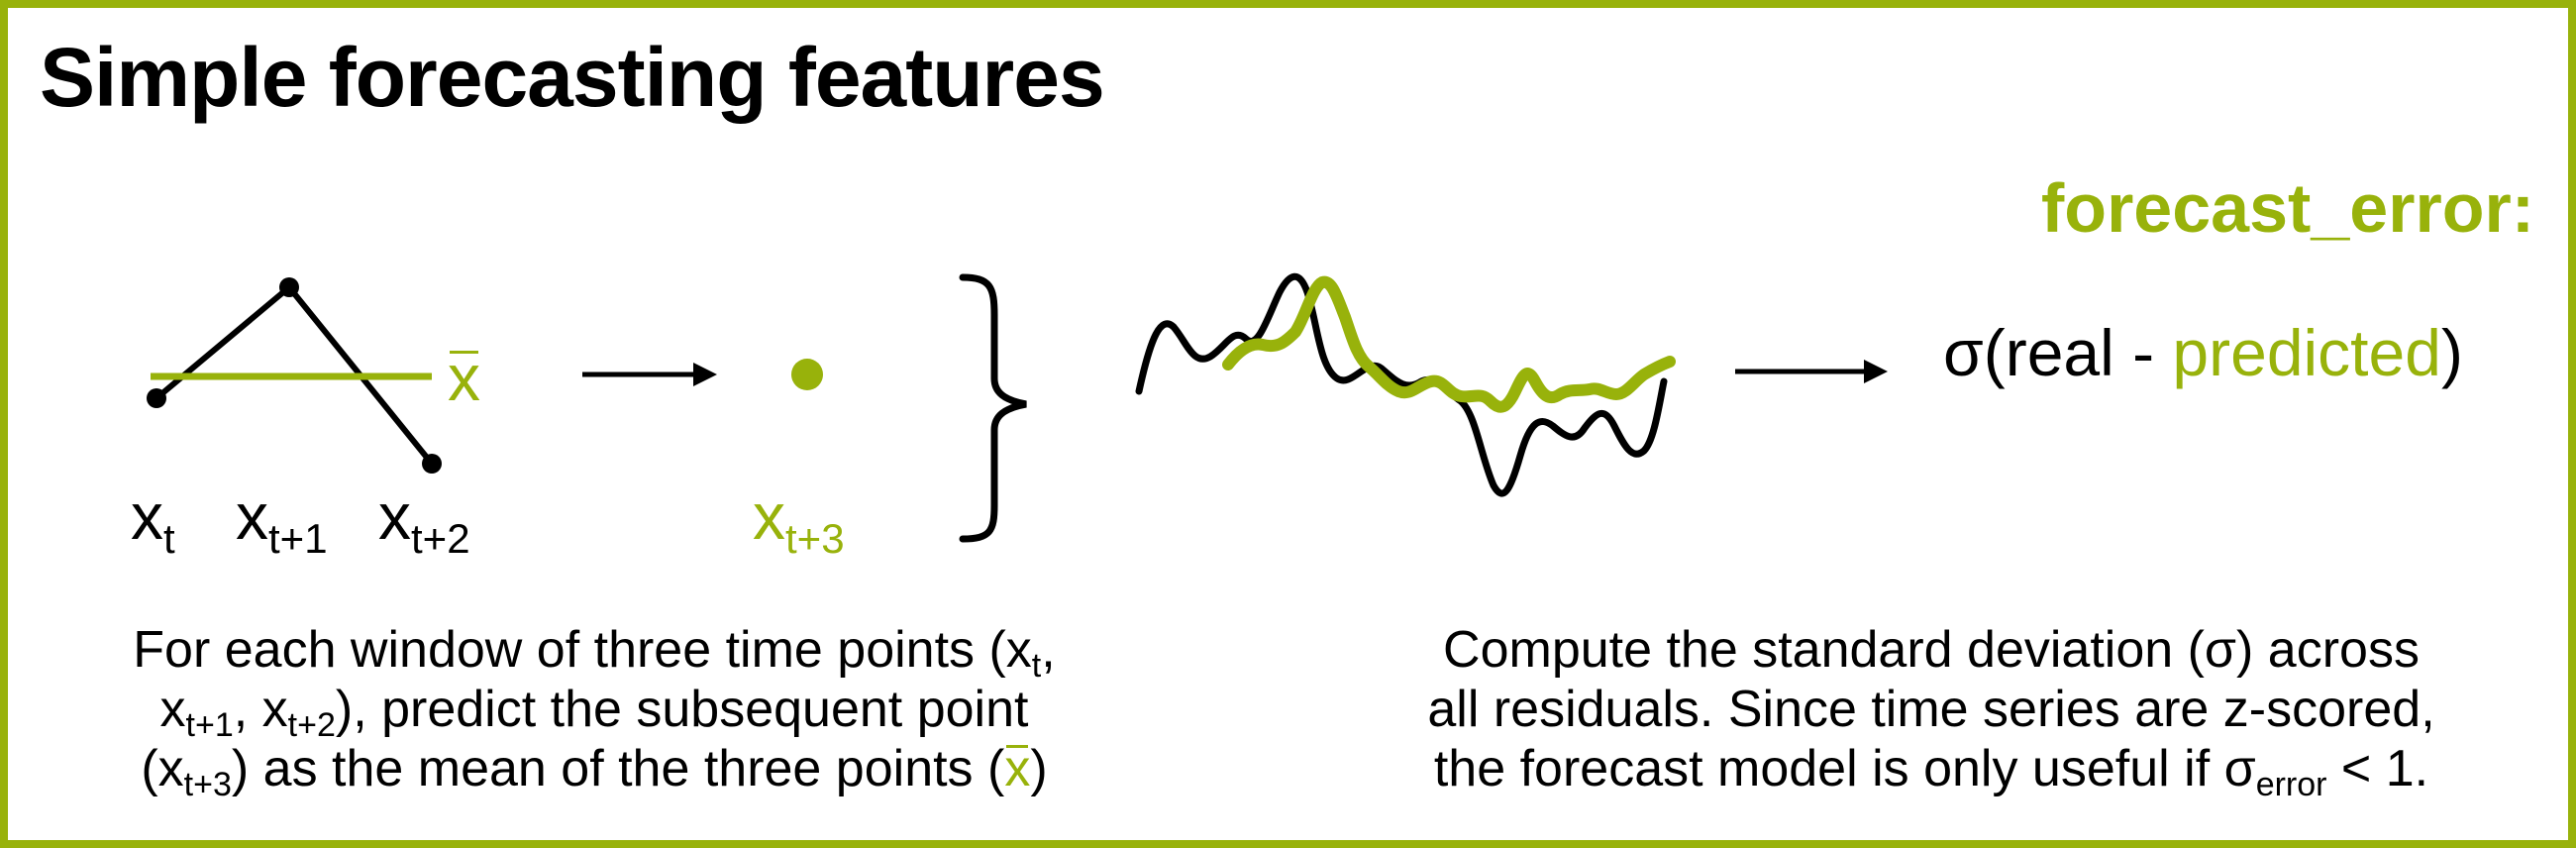 The height and width of the screenshot is (848, 2576). I want to click on predicted-point, so click(807, 375).